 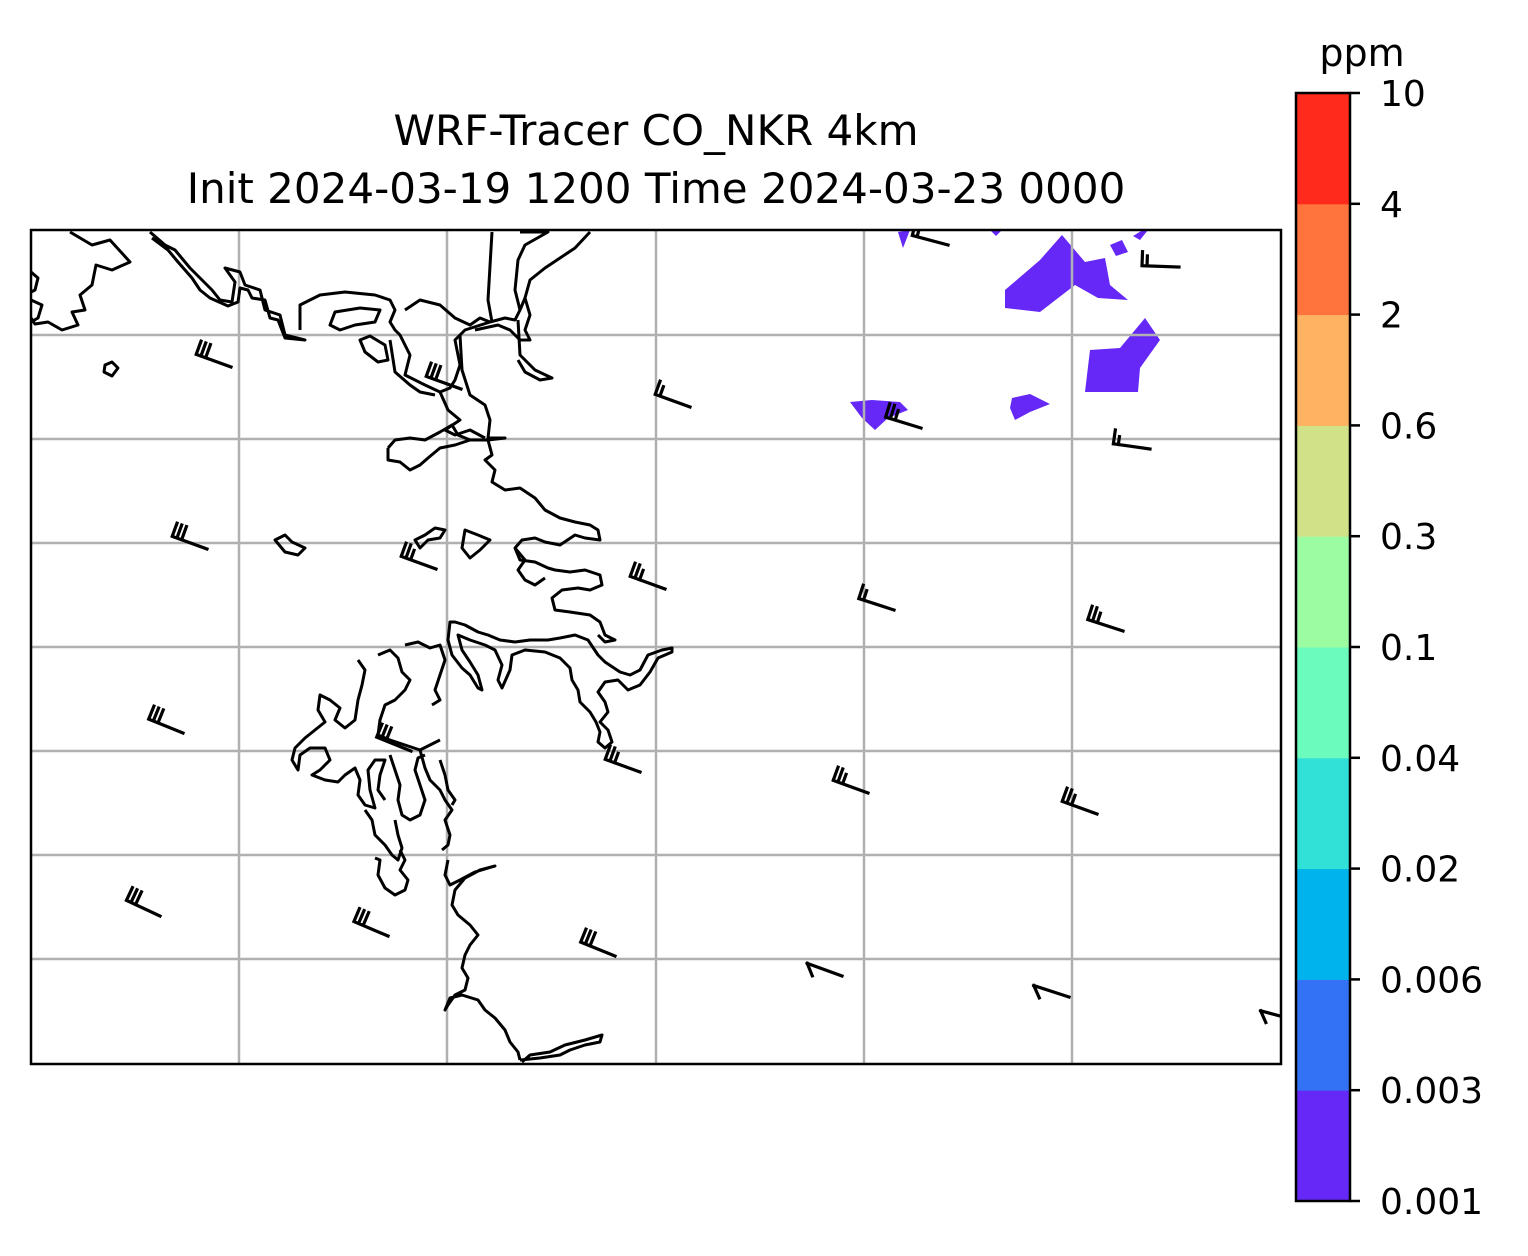 I want to click on colorbar-tick-label: 0.1, so click(x=1408, y=648).